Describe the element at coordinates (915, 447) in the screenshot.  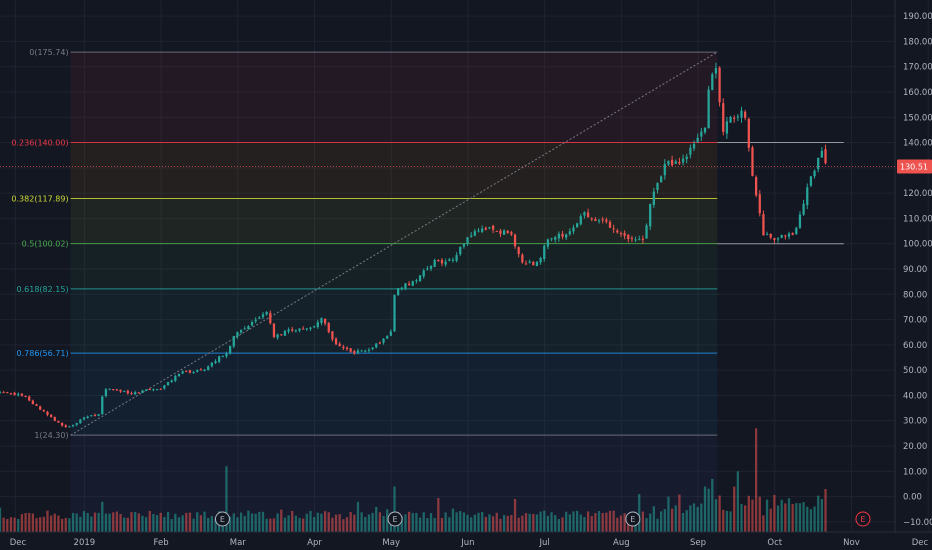
I see `y-tick-label: 20.00` at that location.